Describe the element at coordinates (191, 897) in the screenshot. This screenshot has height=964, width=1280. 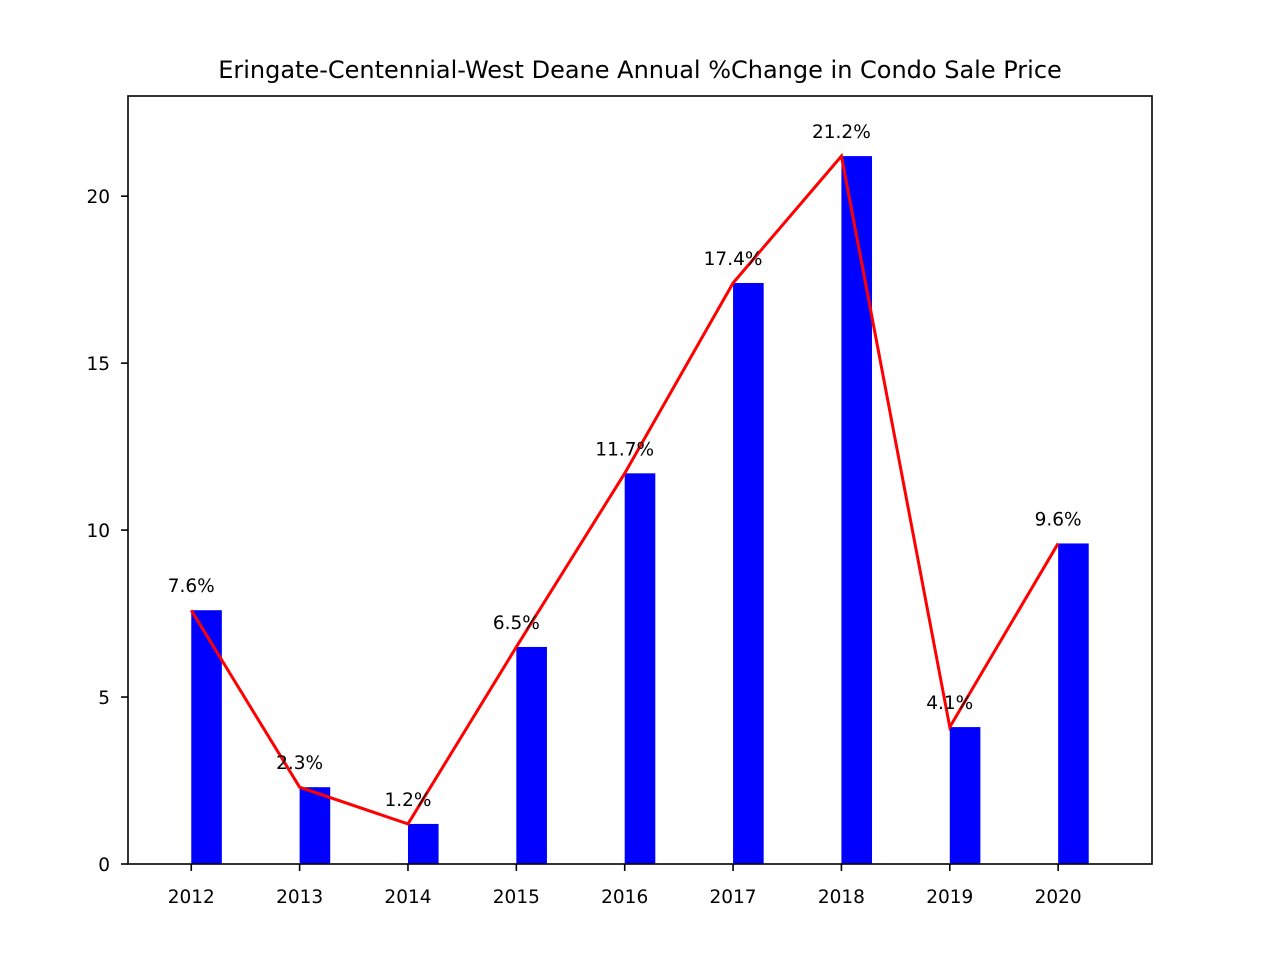
I see `x-tick-label-2012: 2012` at that location.